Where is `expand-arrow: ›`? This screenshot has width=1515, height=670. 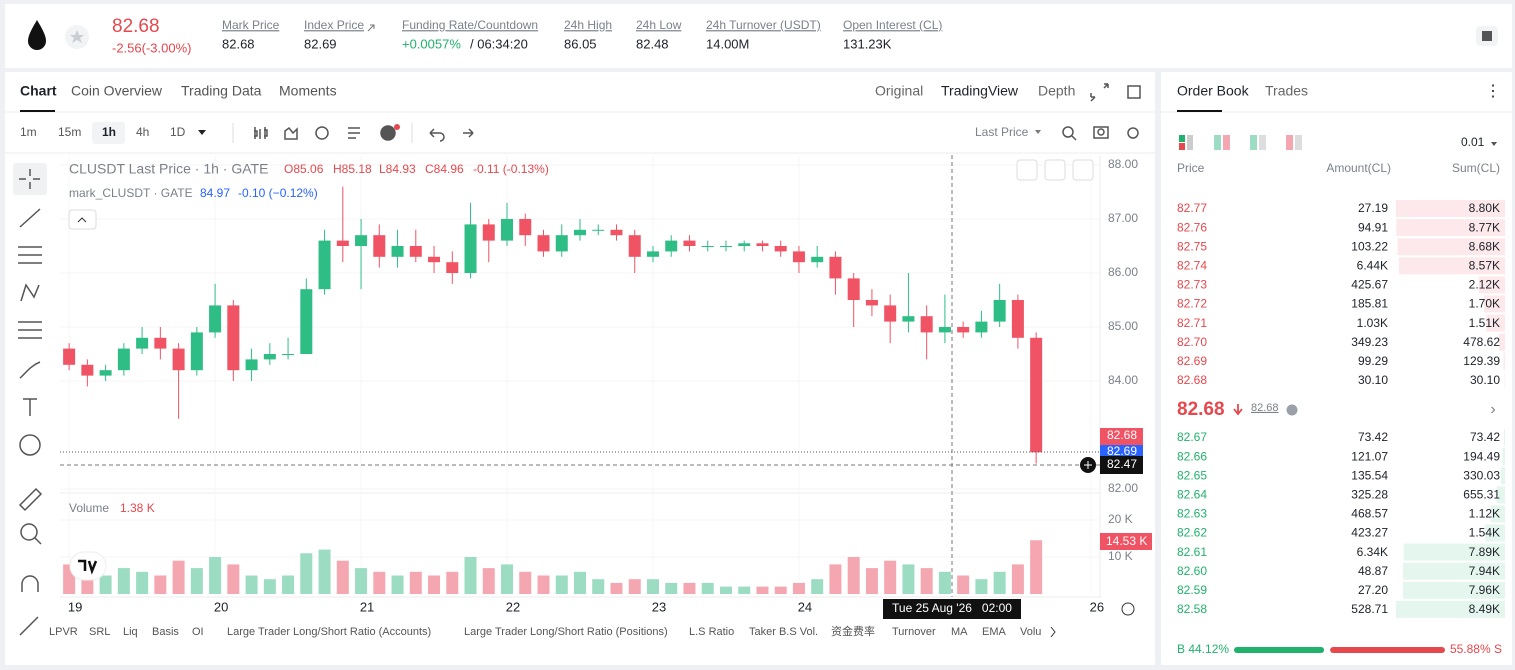 expand-arrow: › is located at coordinates (1492, 409).